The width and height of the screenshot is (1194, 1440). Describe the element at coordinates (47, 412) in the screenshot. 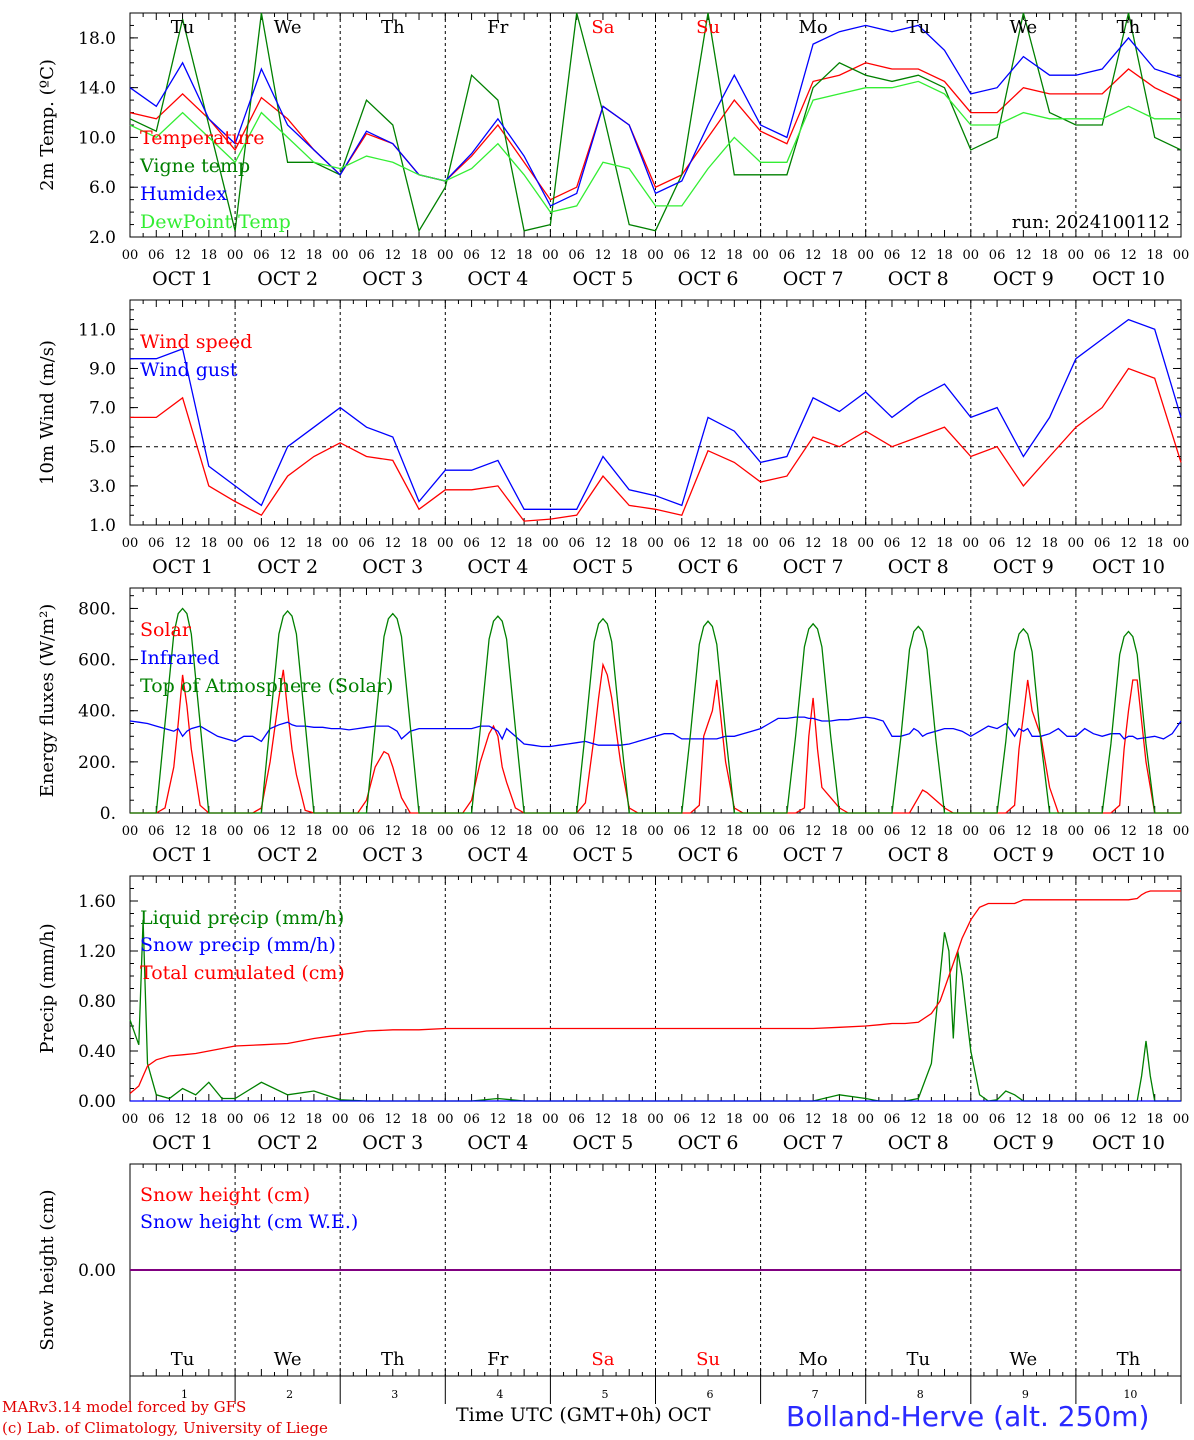

I see `y-axis-title: 10m Wind (m/s)` at that location.